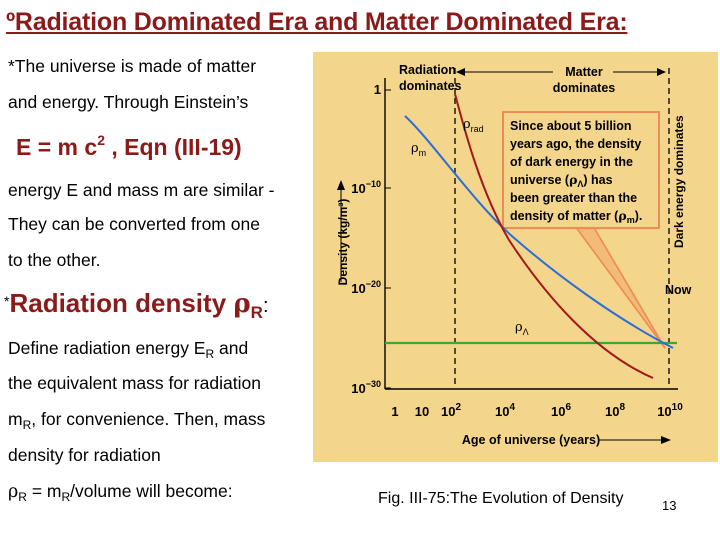 The width and height of the screenshot is (720, 540). I want to click on callout-line: years ago, the density, so click(575, 144).